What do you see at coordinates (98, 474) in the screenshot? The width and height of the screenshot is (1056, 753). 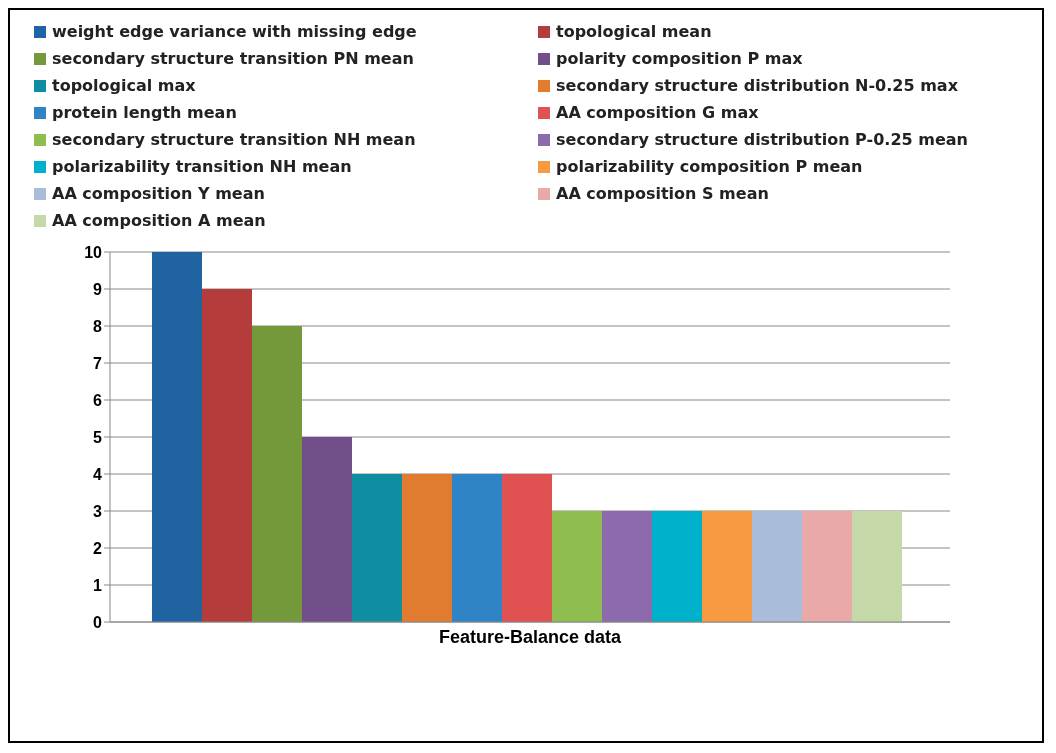 I see `y-tick-label: 4` at bounding box center [98, 474].